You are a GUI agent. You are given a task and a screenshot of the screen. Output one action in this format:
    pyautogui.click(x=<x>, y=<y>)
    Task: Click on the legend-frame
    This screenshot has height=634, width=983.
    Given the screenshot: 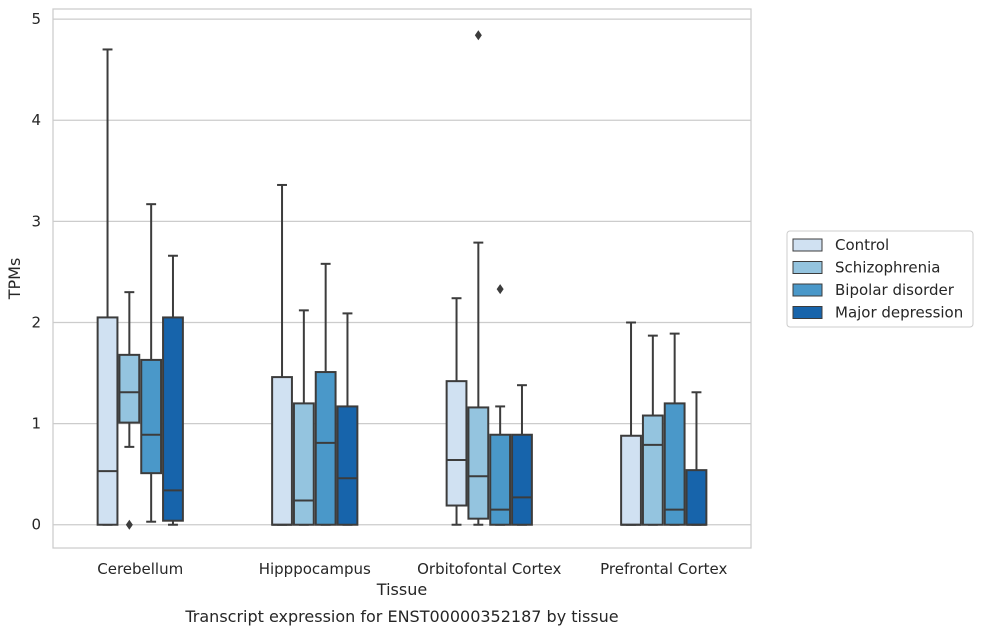 What is the action you would take?
    pyautogui.click(x=880, y=279)
    